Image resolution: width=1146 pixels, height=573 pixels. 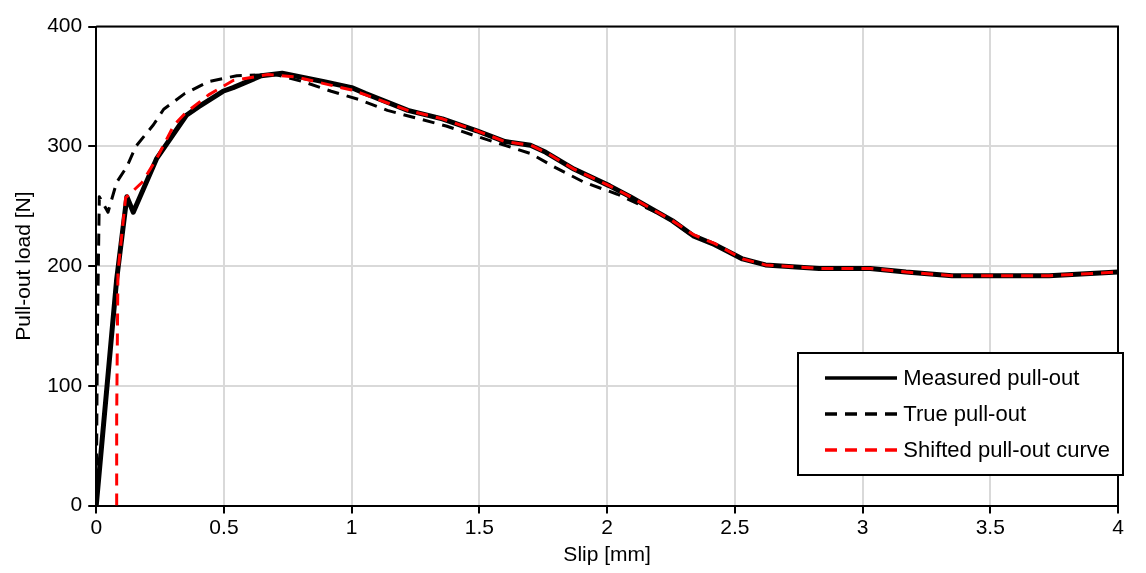 What do you see at coordinates (65, 384) in the screenshot?
I see `y-tick-label: 100` at bounding box center [65, 384].